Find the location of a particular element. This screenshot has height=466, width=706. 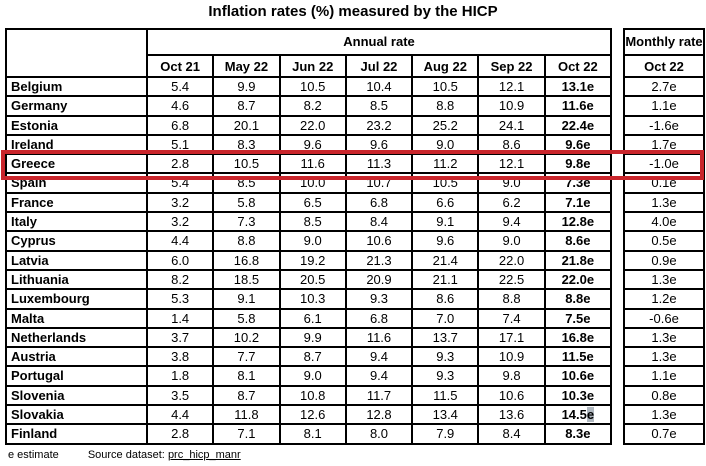

annual-value-cell: 3.5 is located at coordinates (180, 395).